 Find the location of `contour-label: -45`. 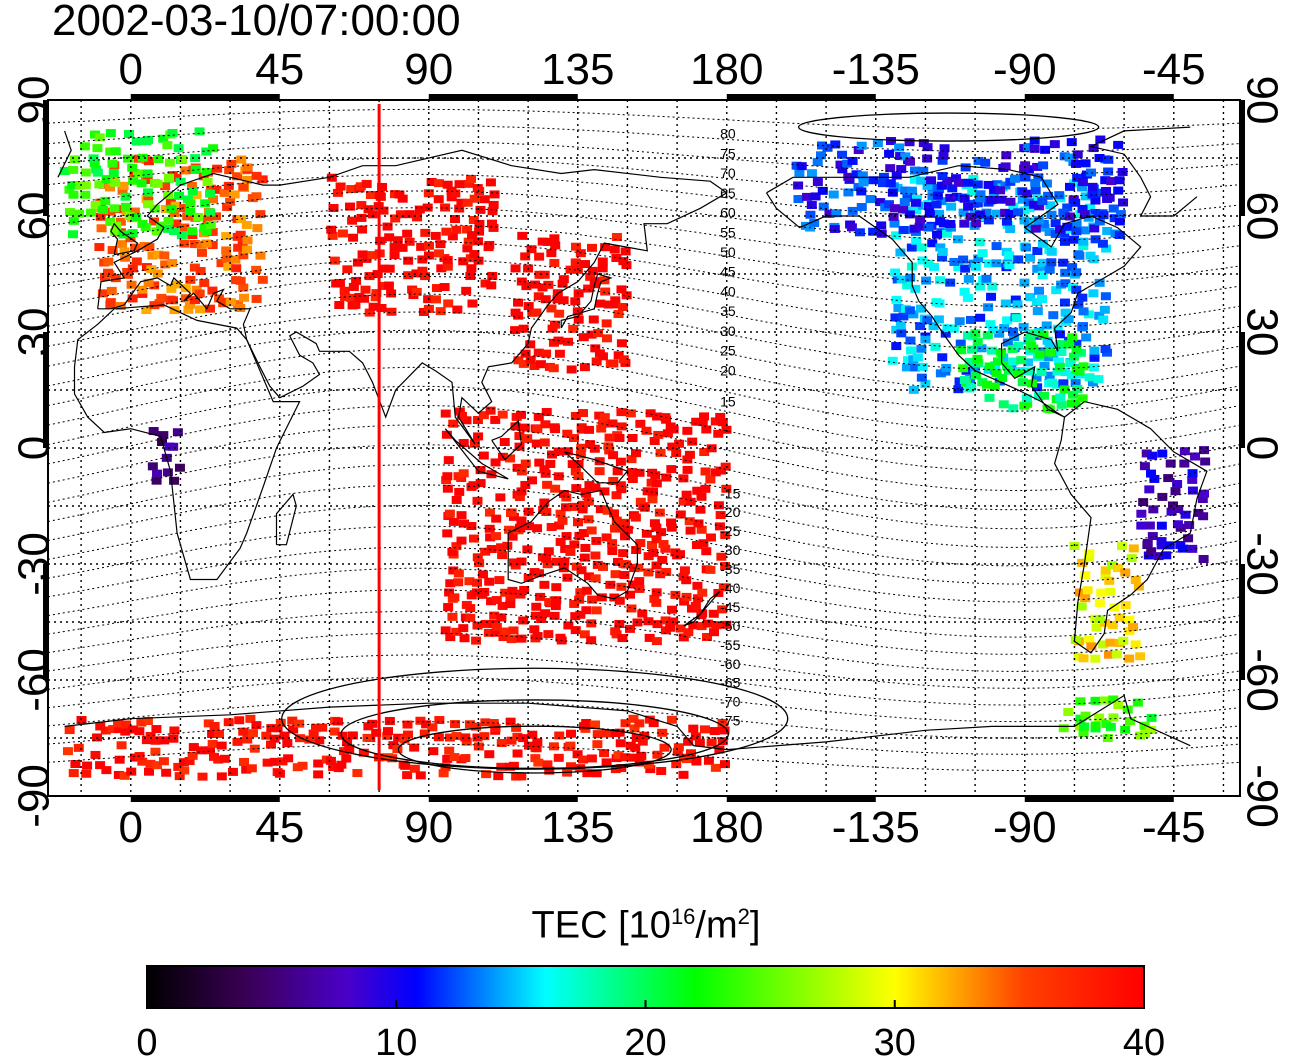

contour-label: -45 is located at coordinates (730, 607).